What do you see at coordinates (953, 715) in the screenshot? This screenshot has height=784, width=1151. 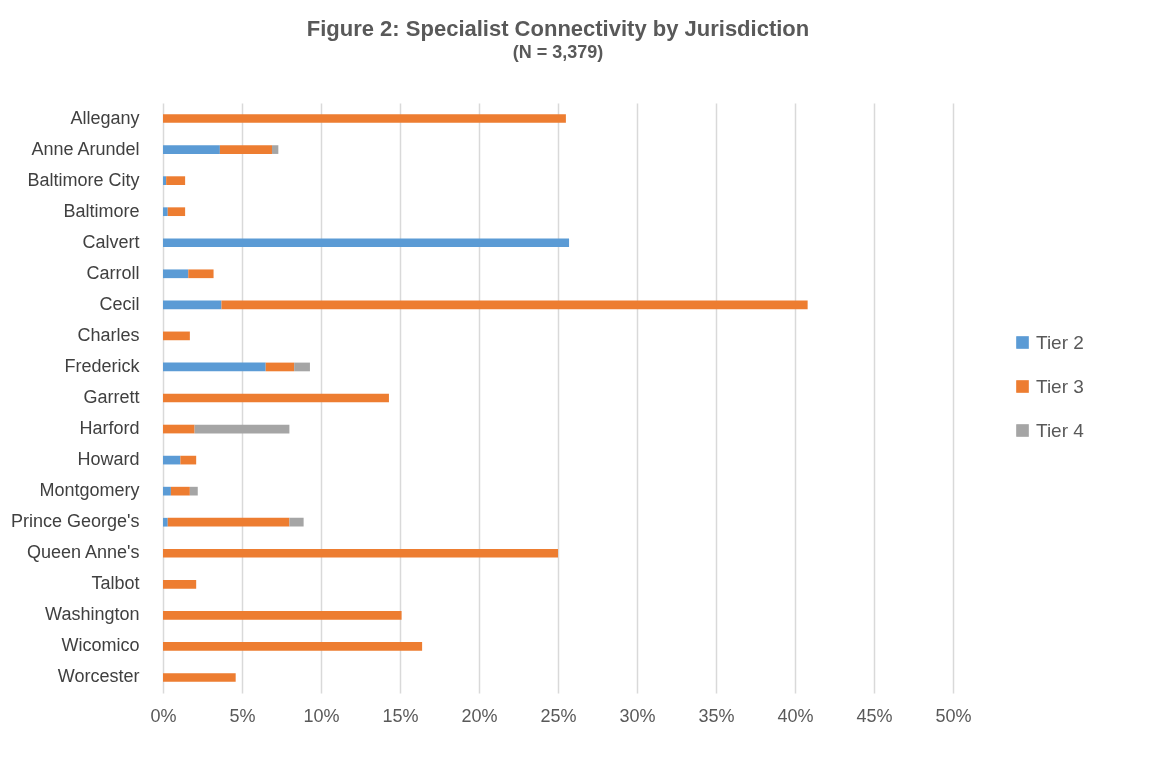 I see `x-tick-label: 50%` at bounding box center [953, 715].